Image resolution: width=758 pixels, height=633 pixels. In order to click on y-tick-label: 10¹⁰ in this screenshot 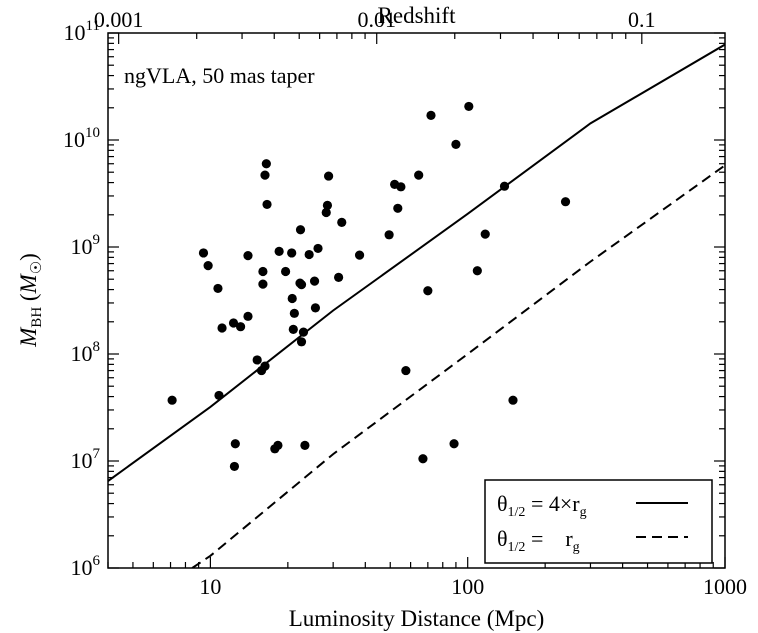, I will do `click(81, 138)`.